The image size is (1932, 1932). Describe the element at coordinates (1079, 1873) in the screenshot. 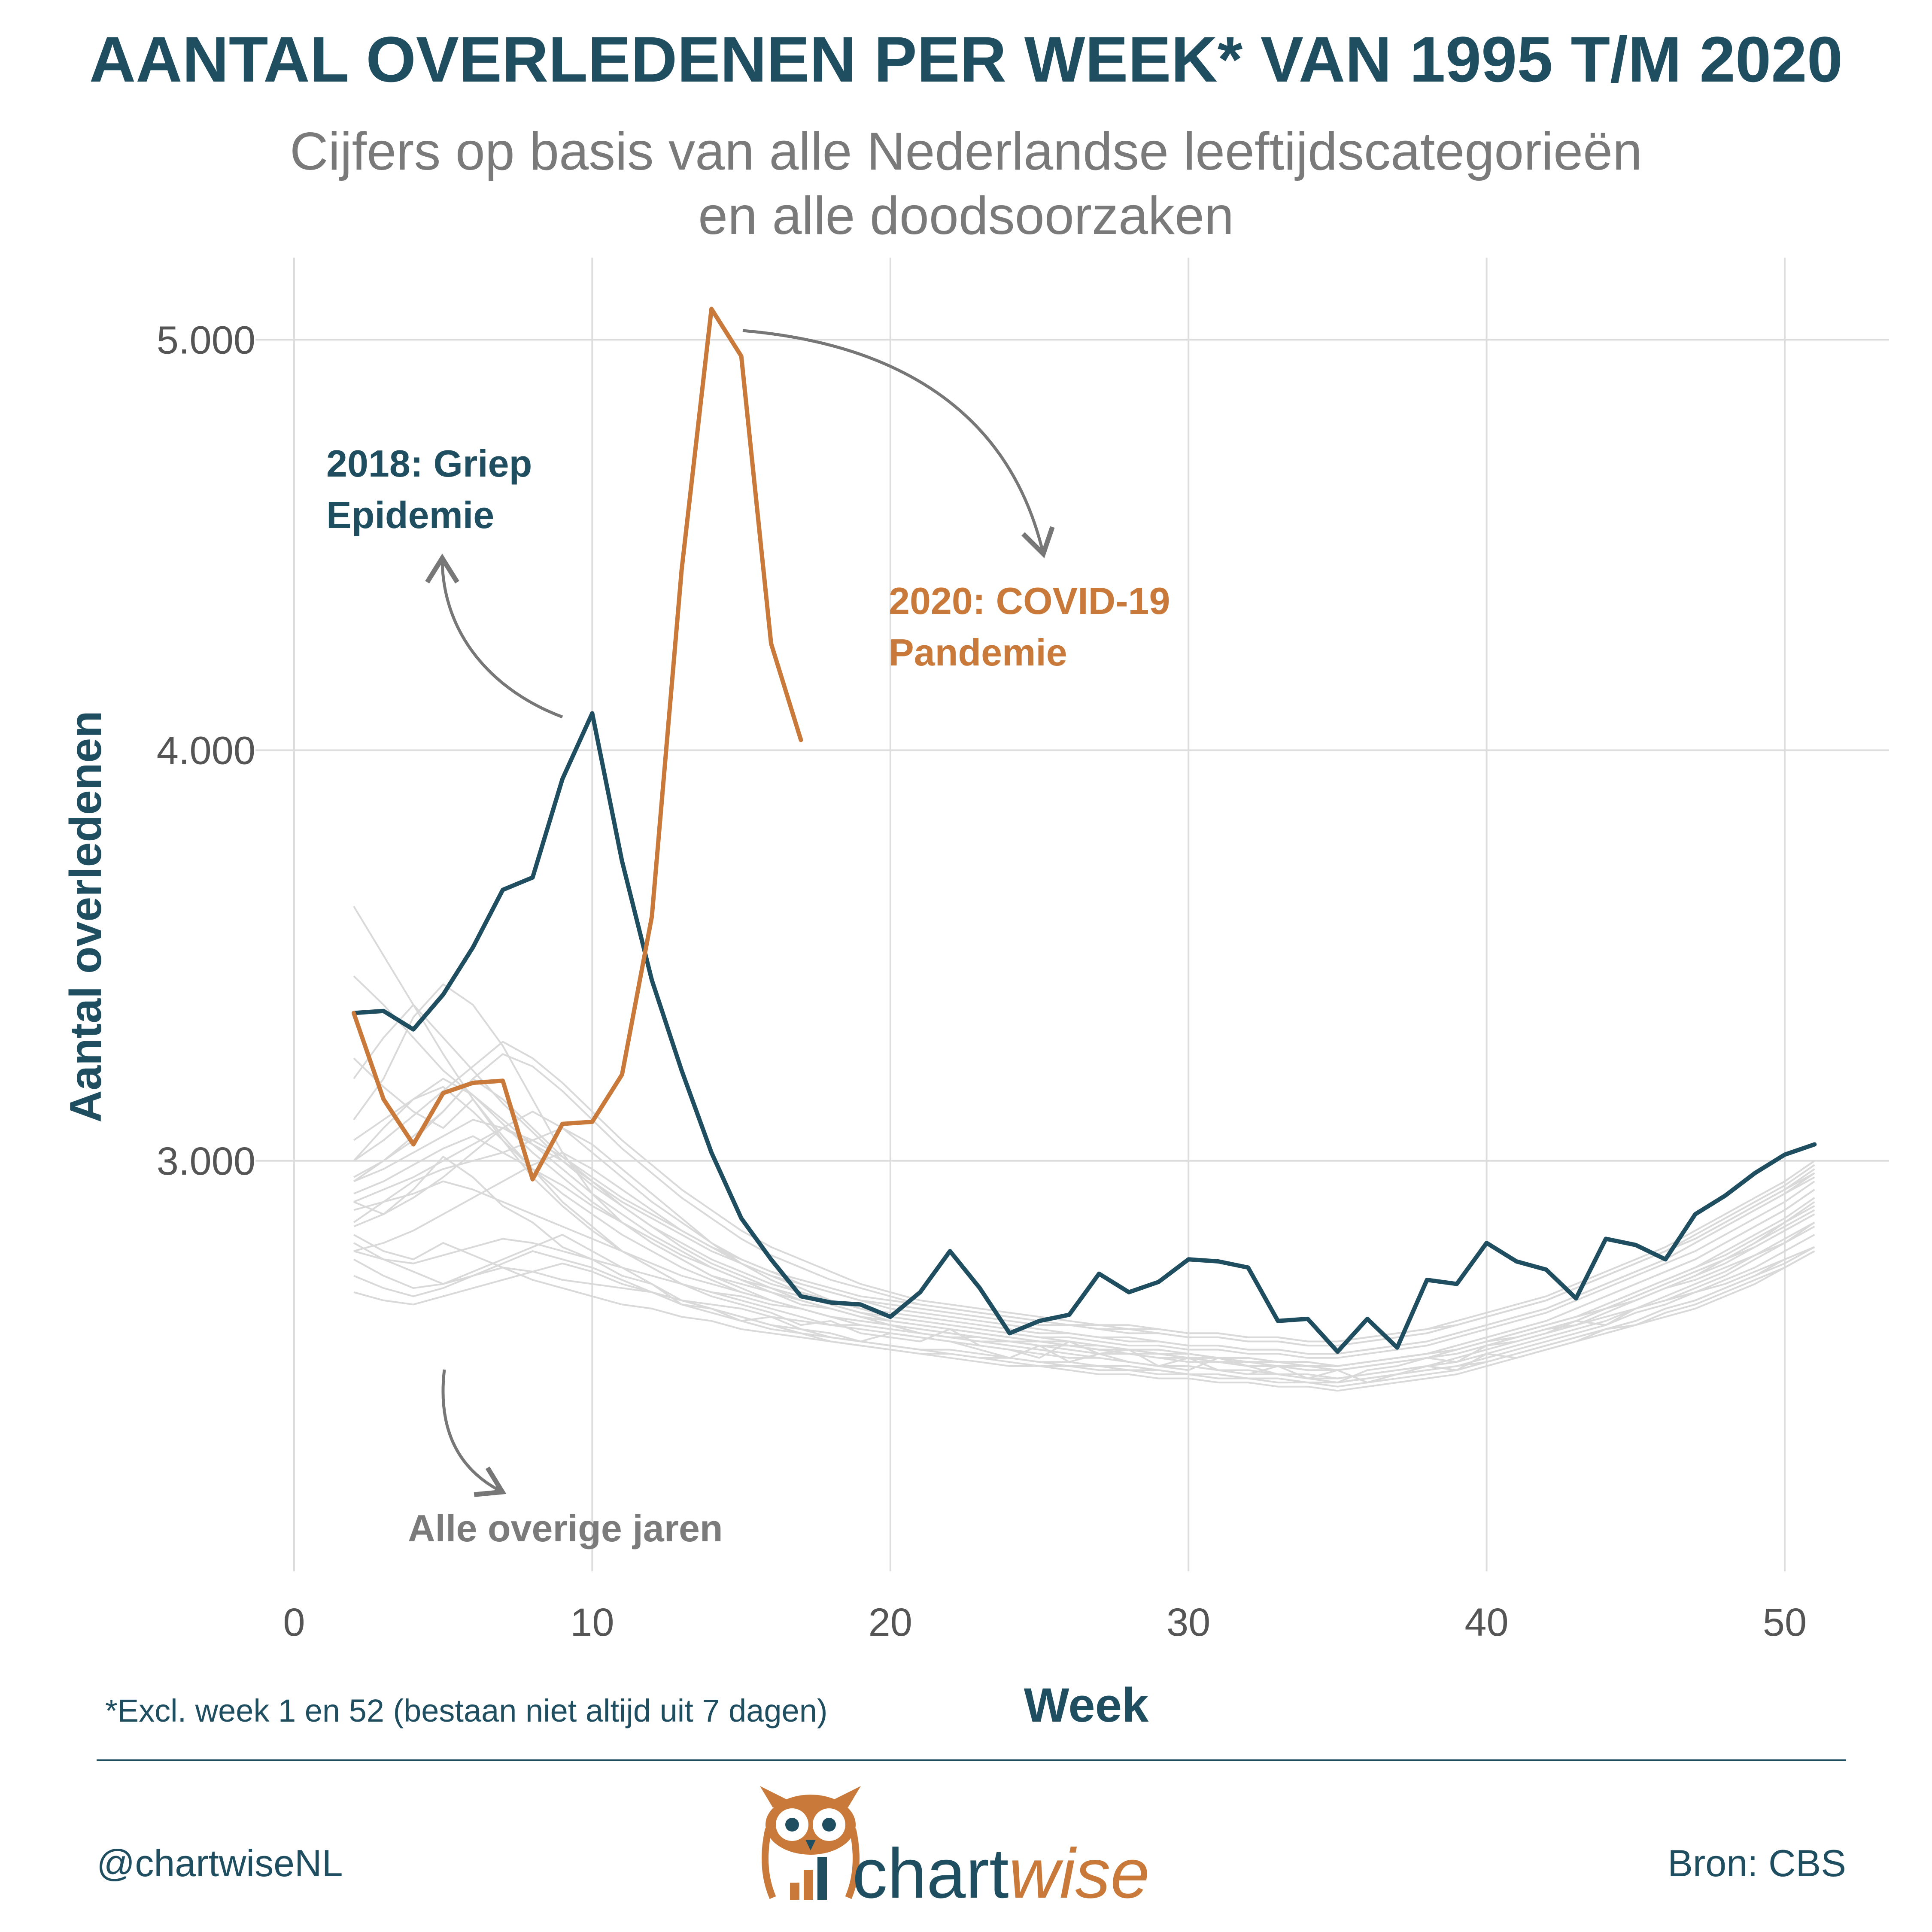

I see `logo-text-wise: wise` at that location.